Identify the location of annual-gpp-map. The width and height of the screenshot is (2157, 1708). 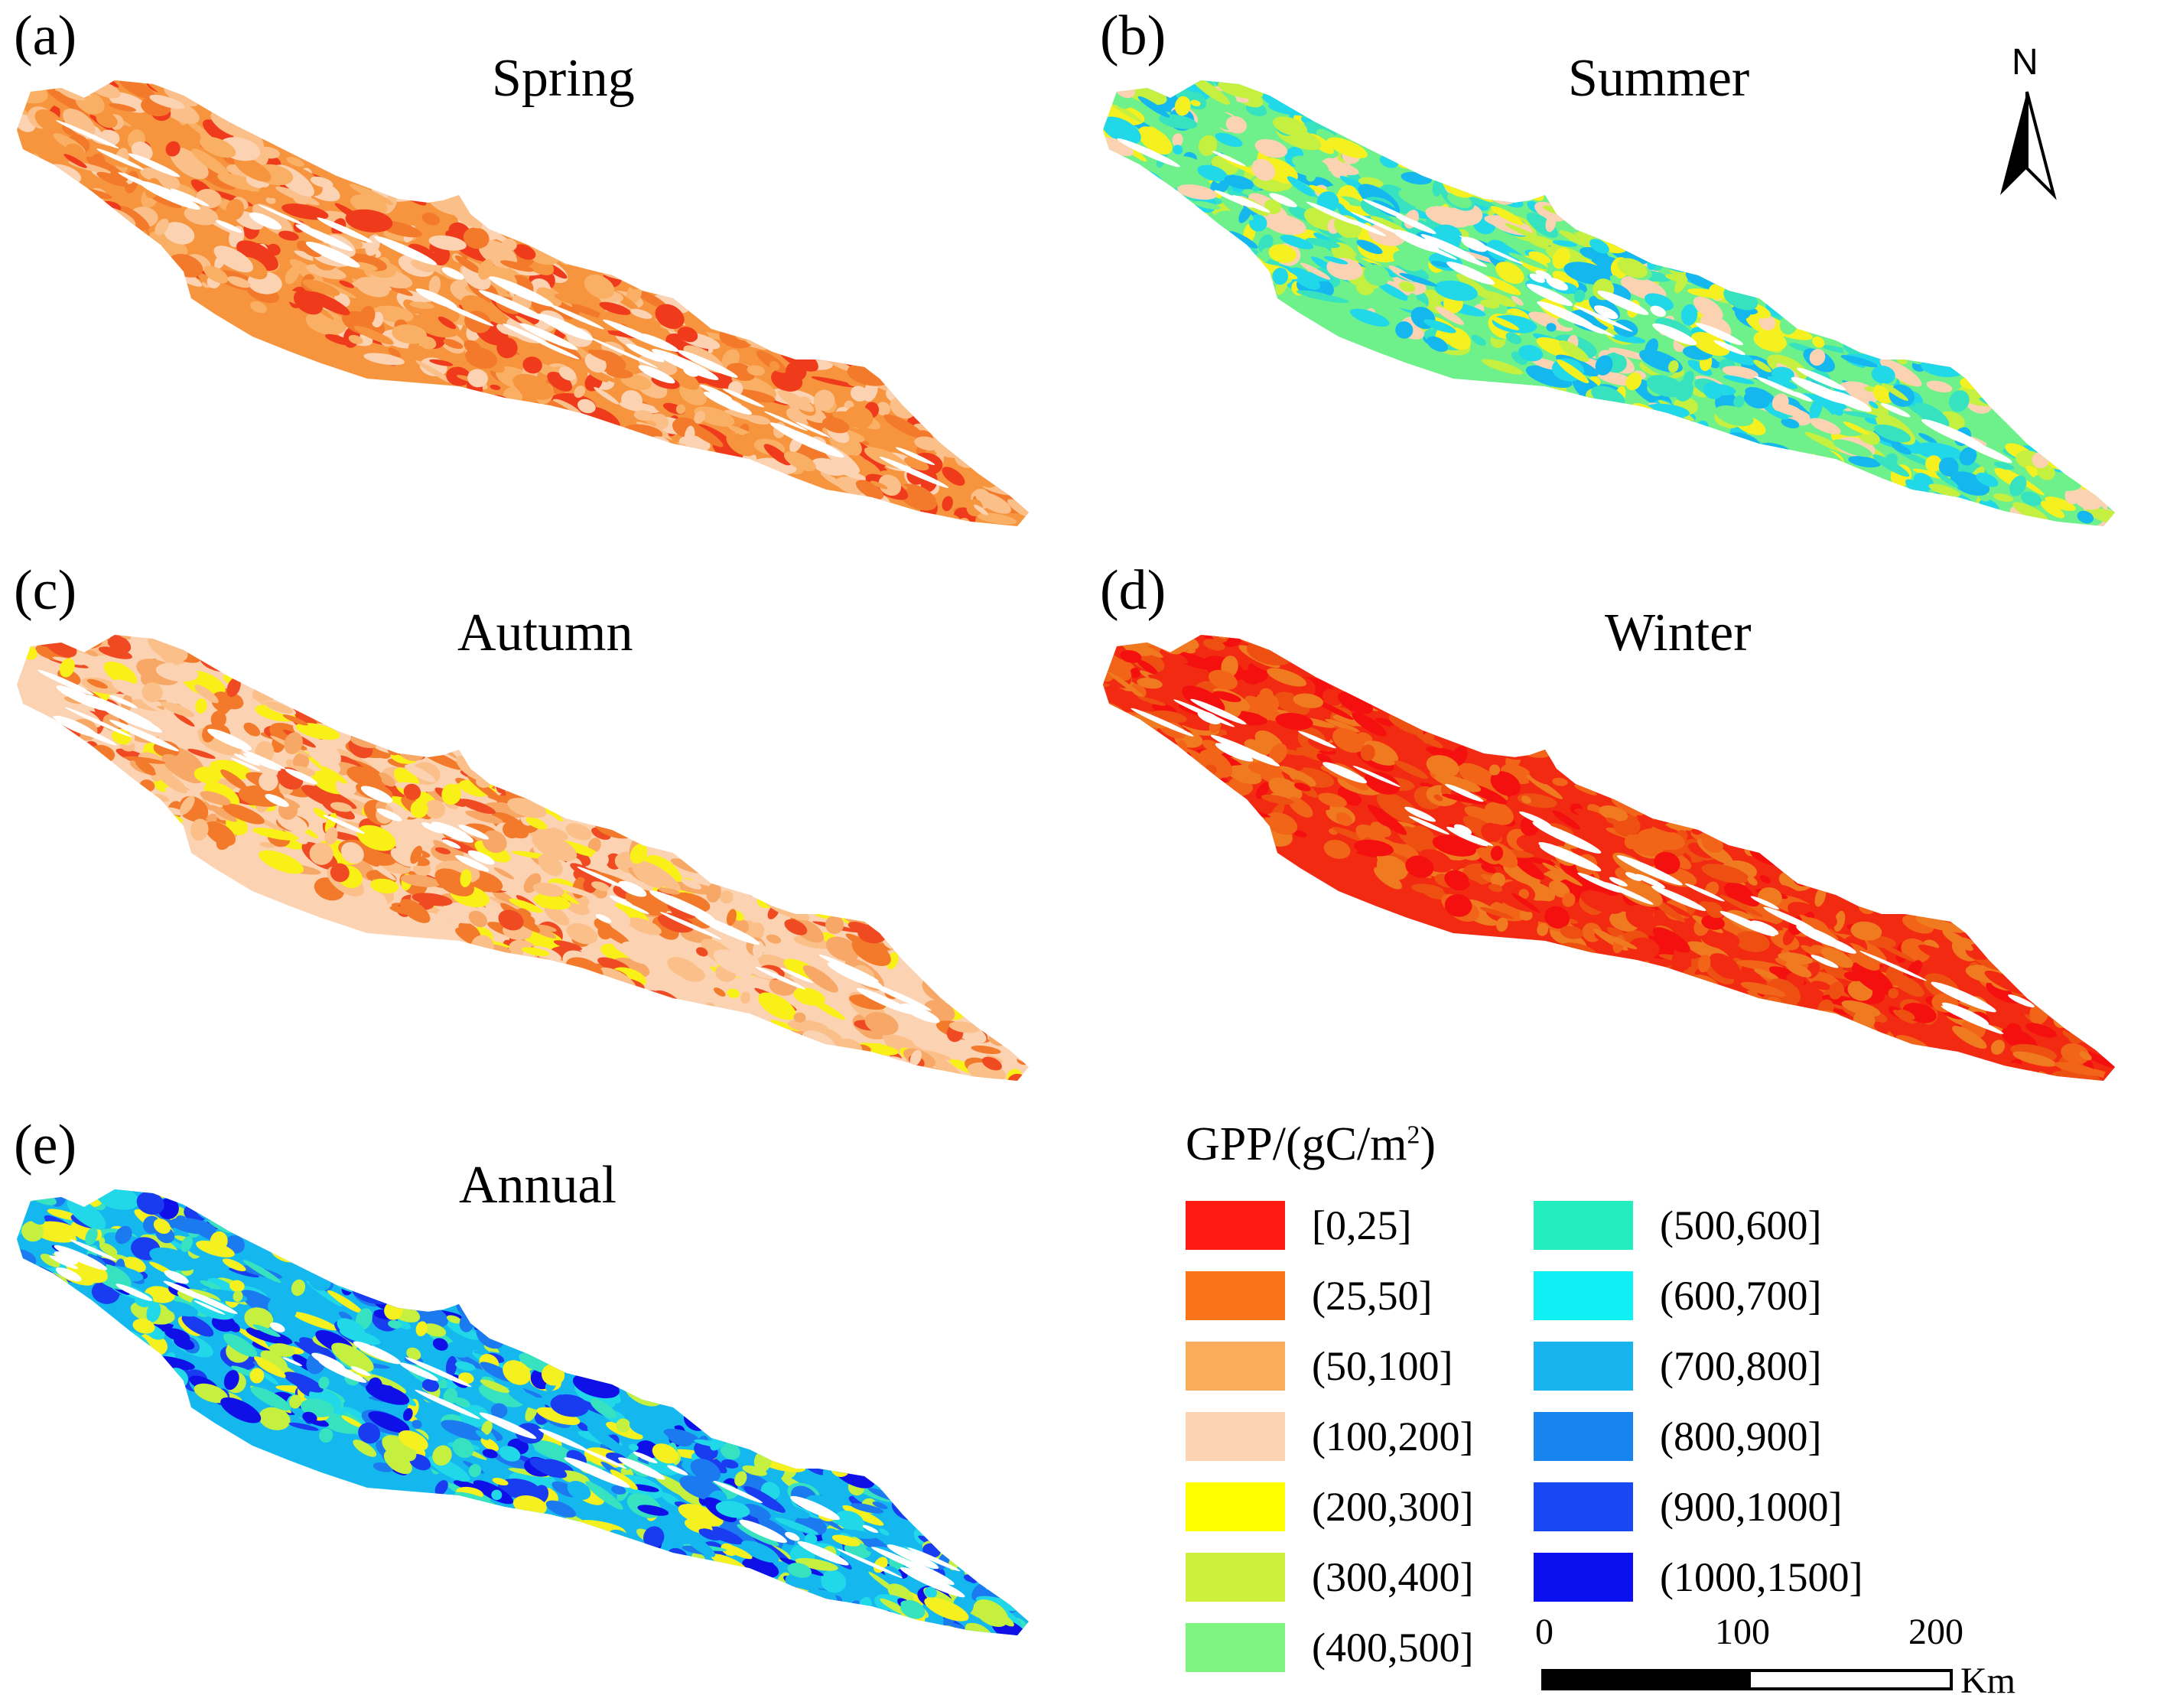
(523, 1412).